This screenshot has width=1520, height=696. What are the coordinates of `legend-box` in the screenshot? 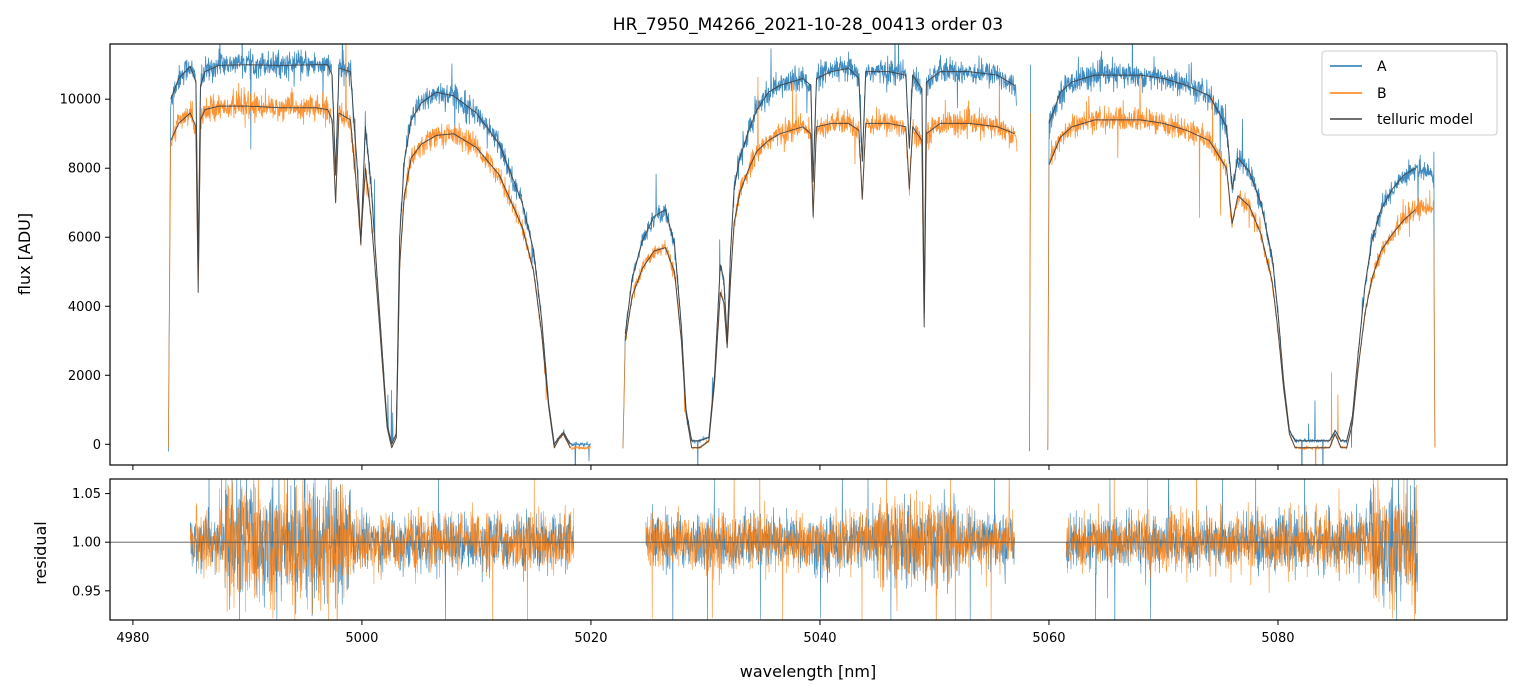 It's located at (1409, 93).